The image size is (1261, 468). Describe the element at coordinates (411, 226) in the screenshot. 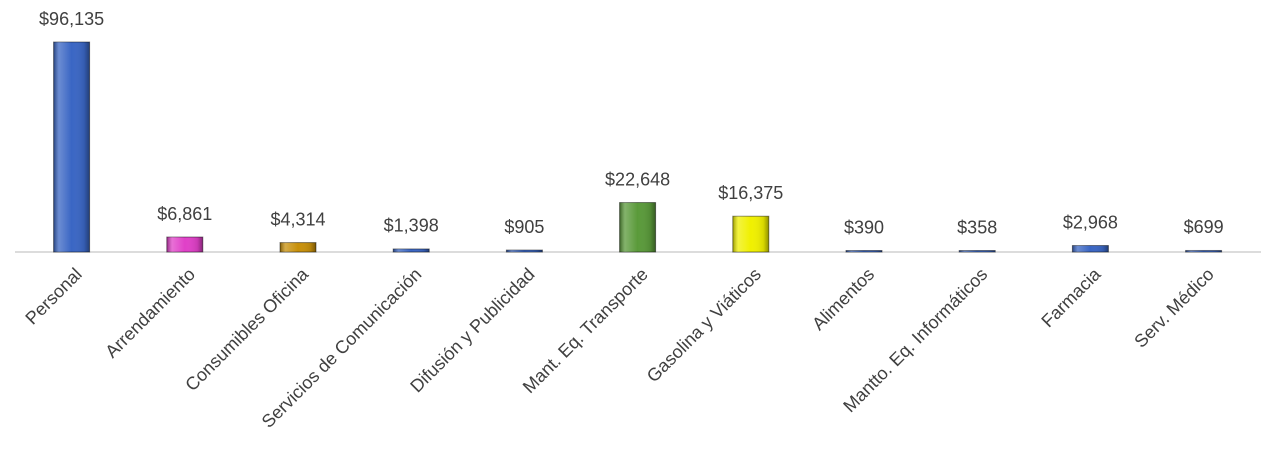

I see `data-label: $1,398` at that location.